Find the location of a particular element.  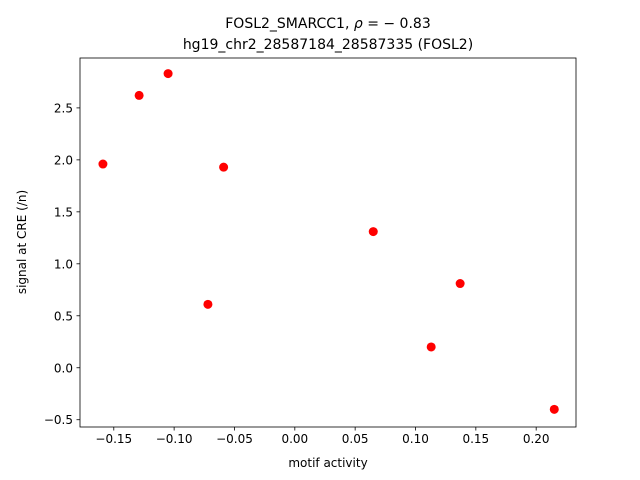

x-axis-ticks: −0.15 −0.10 −0.05 0.00 0.05 0.10 0.15 0.20 is located at coordinates (322, 436).